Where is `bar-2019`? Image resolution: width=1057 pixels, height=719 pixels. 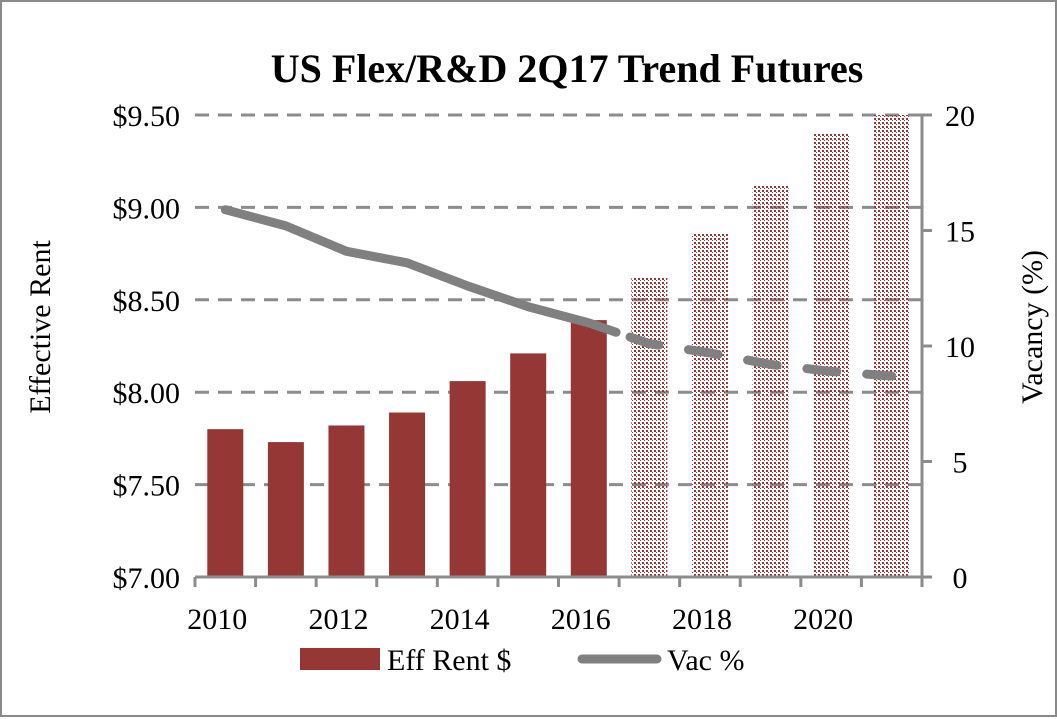 bar-2019 is located at coordinates (770, 381).